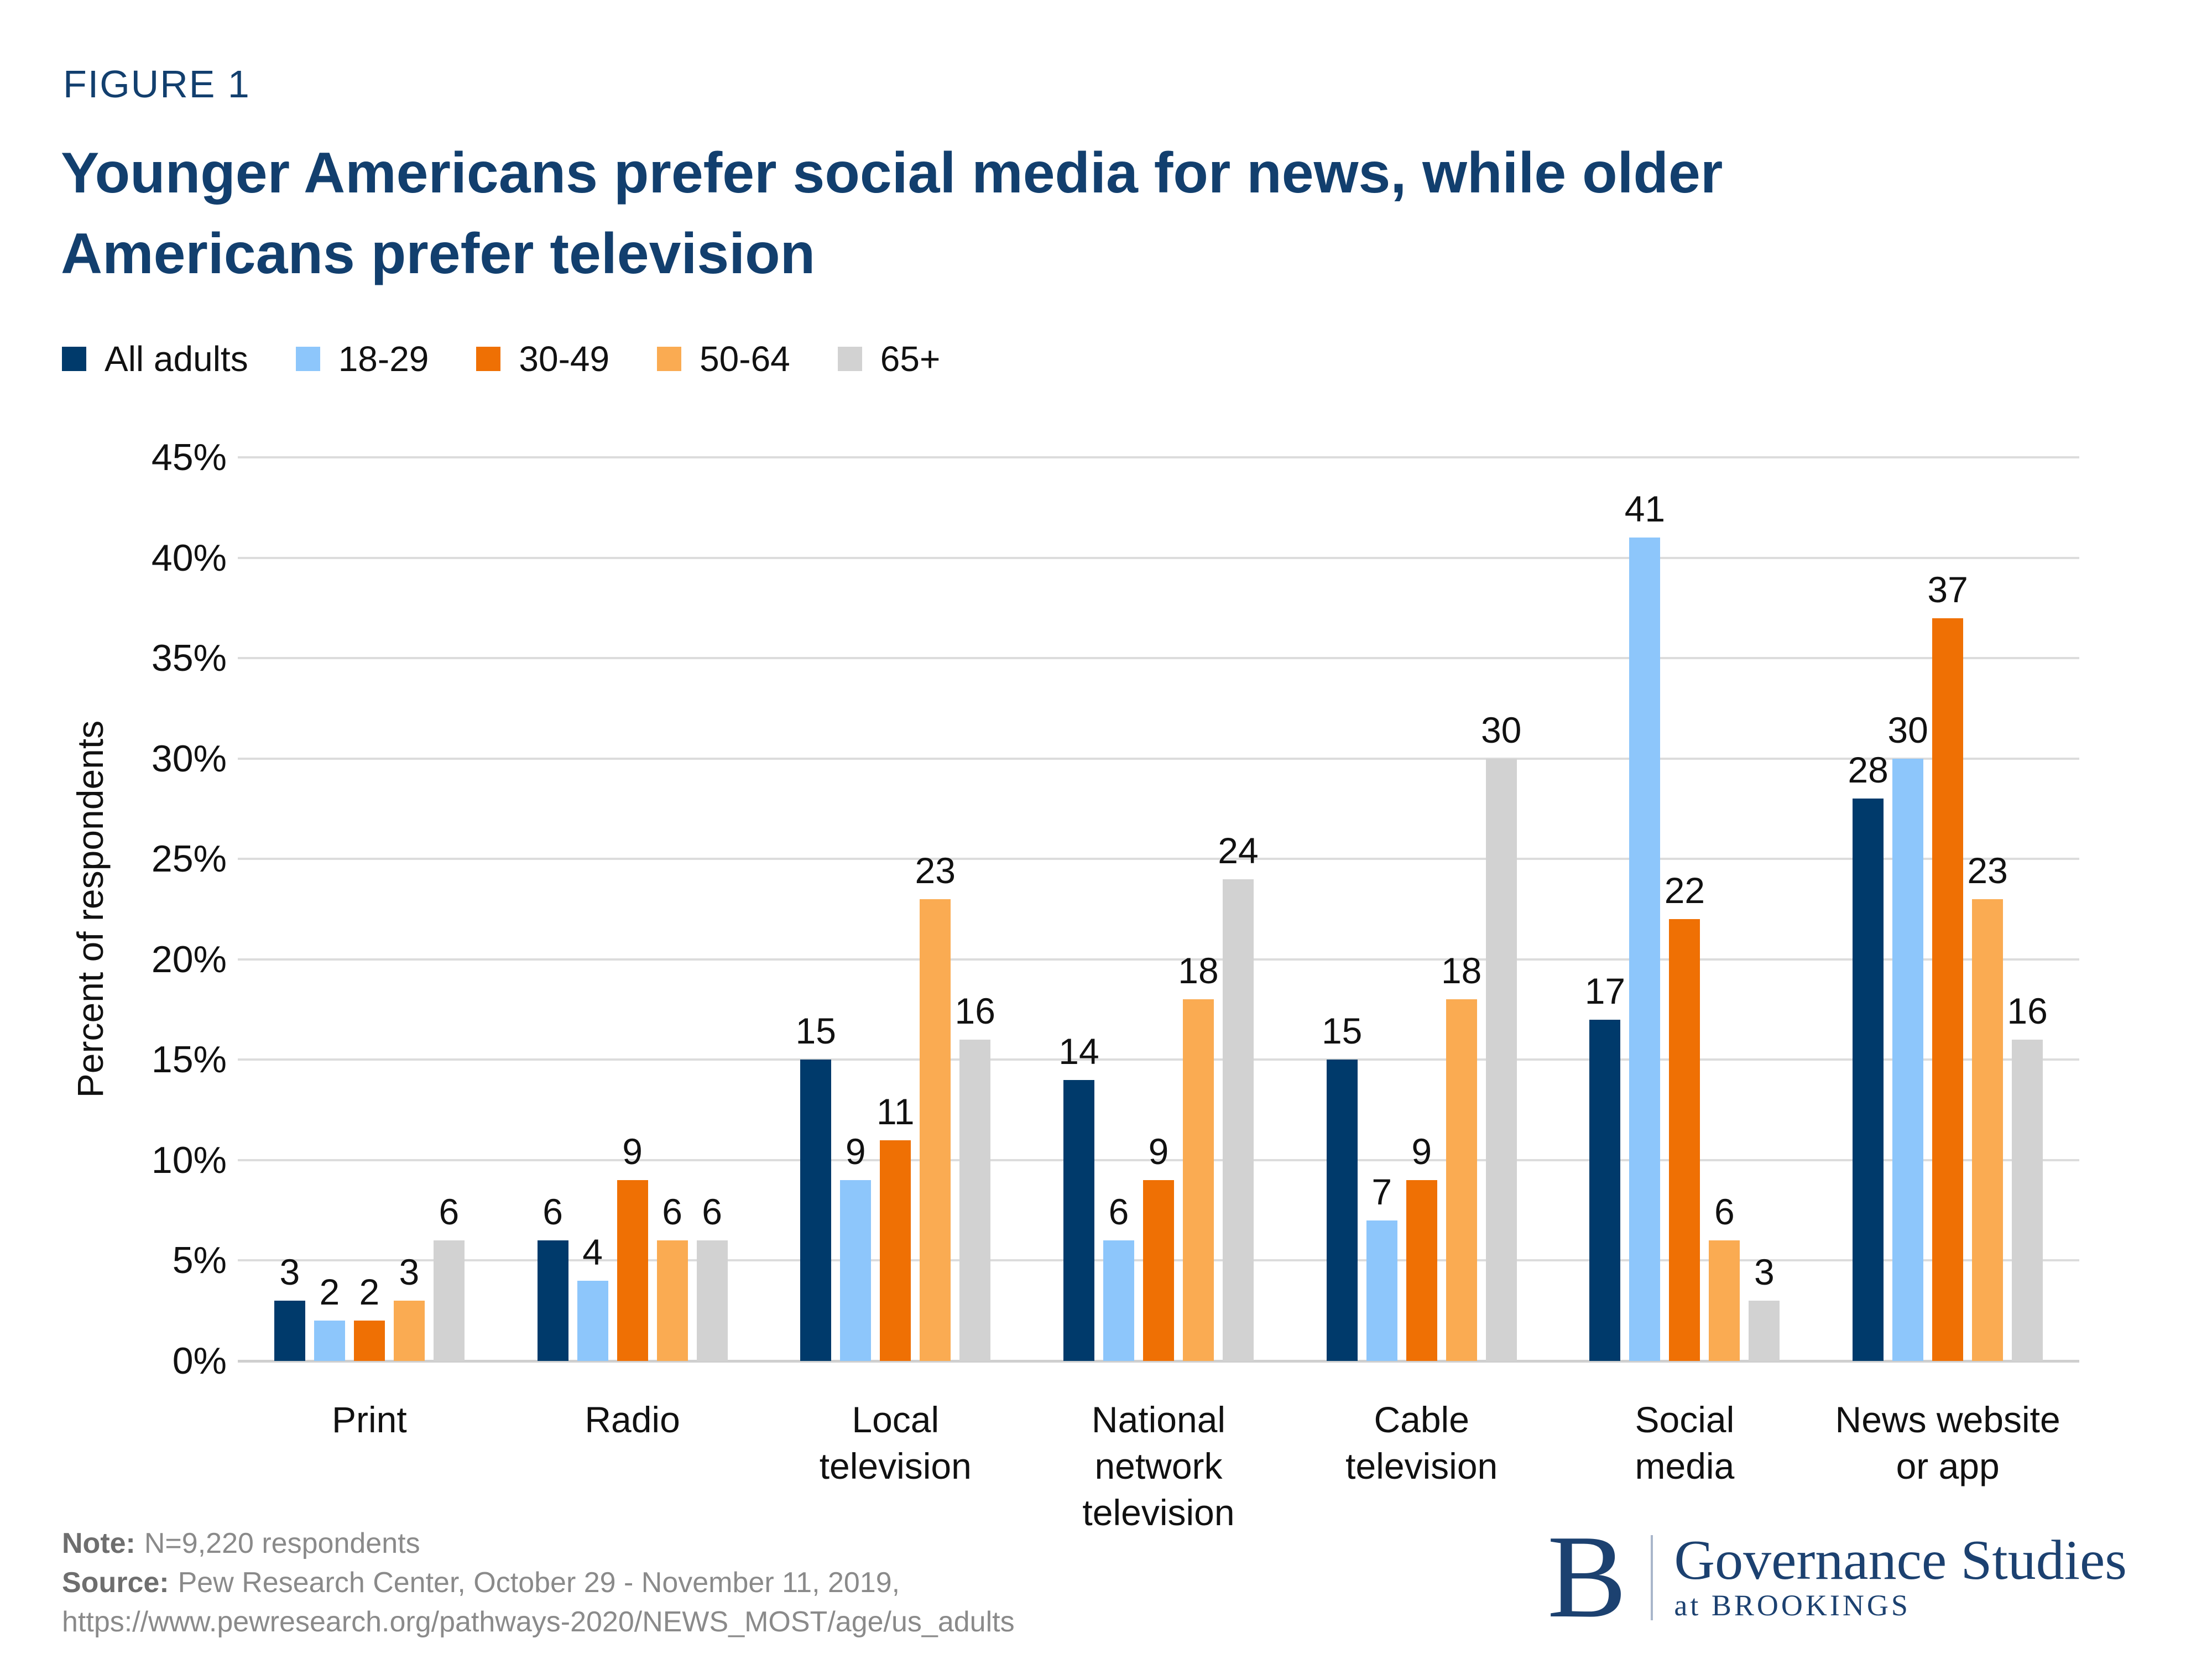 Image resolution: width=2212 pixels, height=1659 pixels. Describe the element at coordinates (1382, 1192) in the screenshot. I see `bar-value-label: 7` at that location.